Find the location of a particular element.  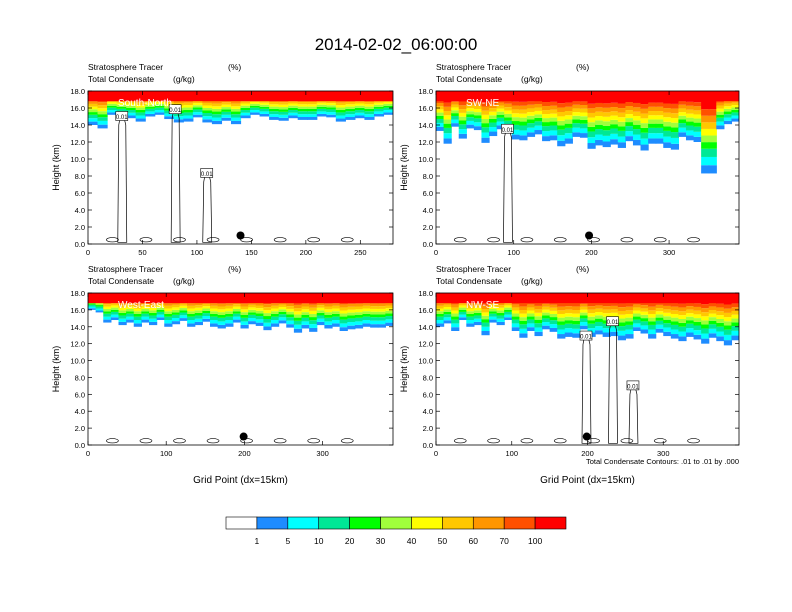

x-tick-label: 200 is located at coordinates (244, 453).